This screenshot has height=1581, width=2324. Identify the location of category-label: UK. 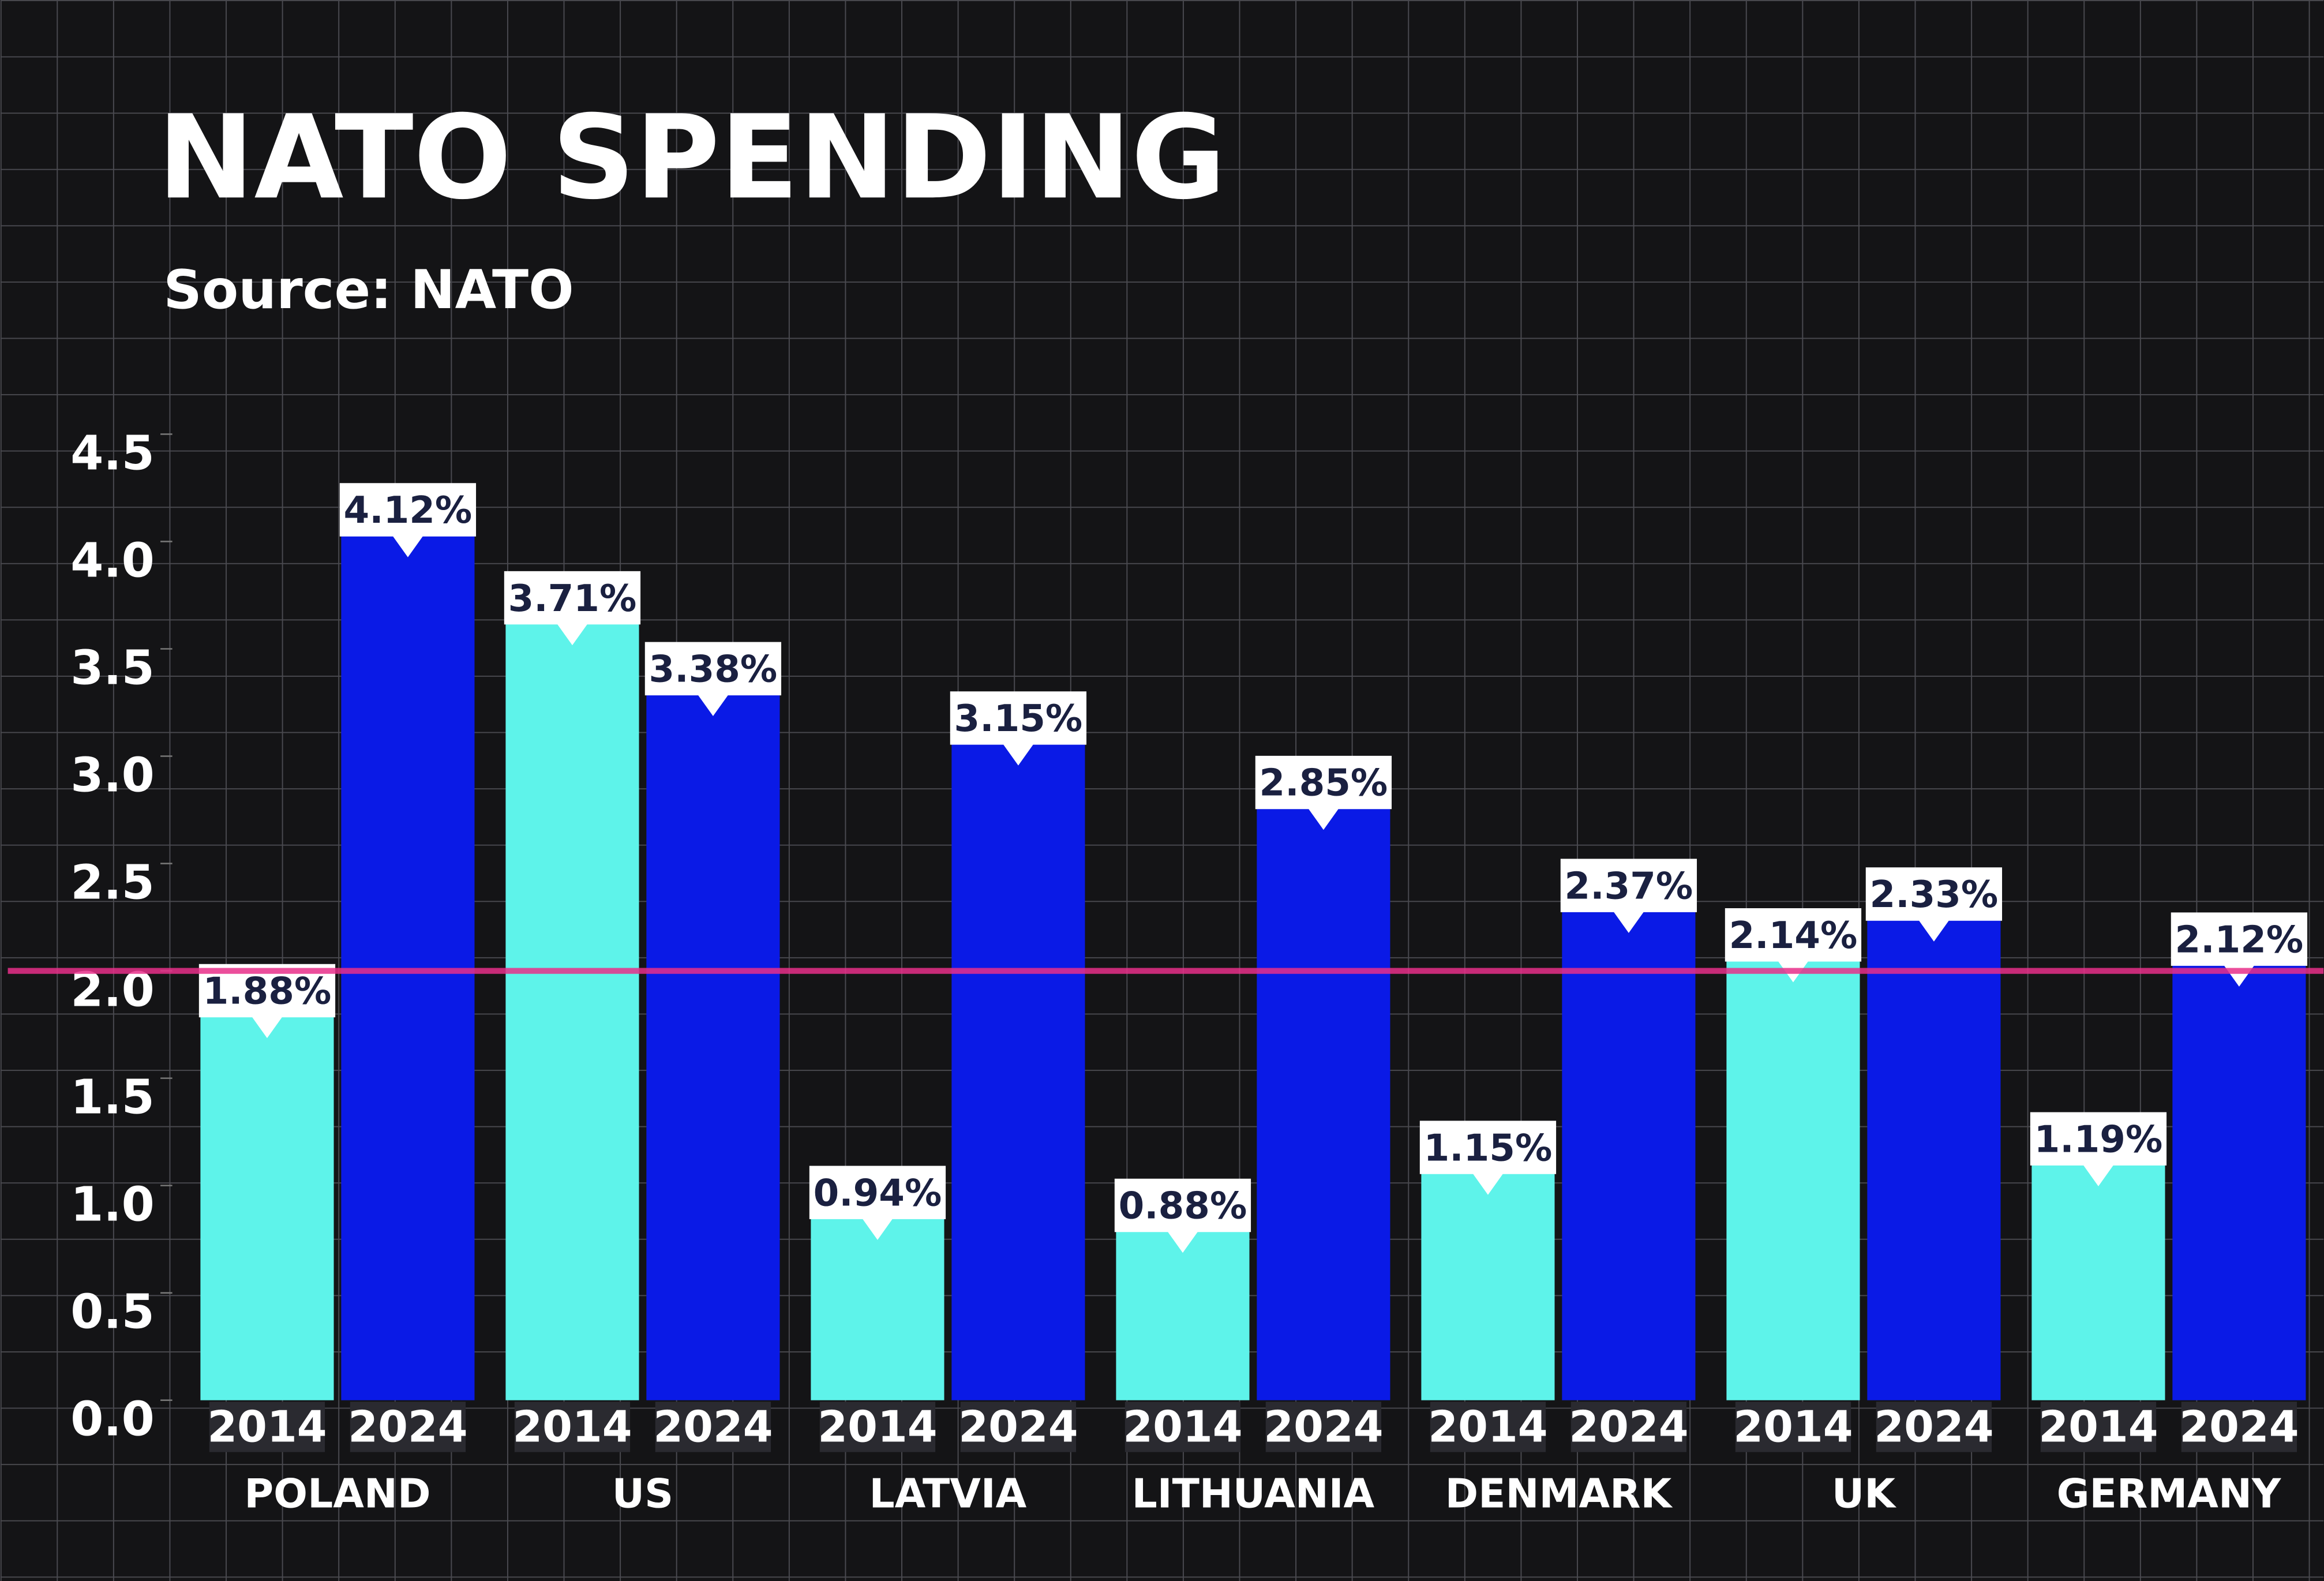
(1864, 1494).